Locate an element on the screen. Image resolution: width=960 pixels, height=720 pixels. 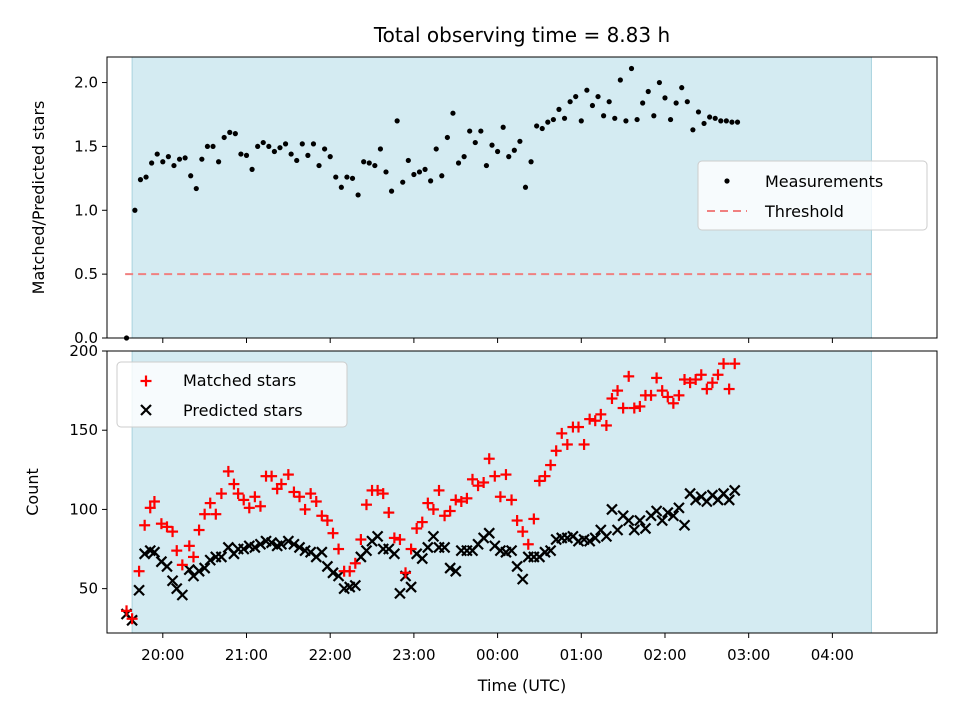
x-tick-label: 00:00 is located at coordinates (497, 655).